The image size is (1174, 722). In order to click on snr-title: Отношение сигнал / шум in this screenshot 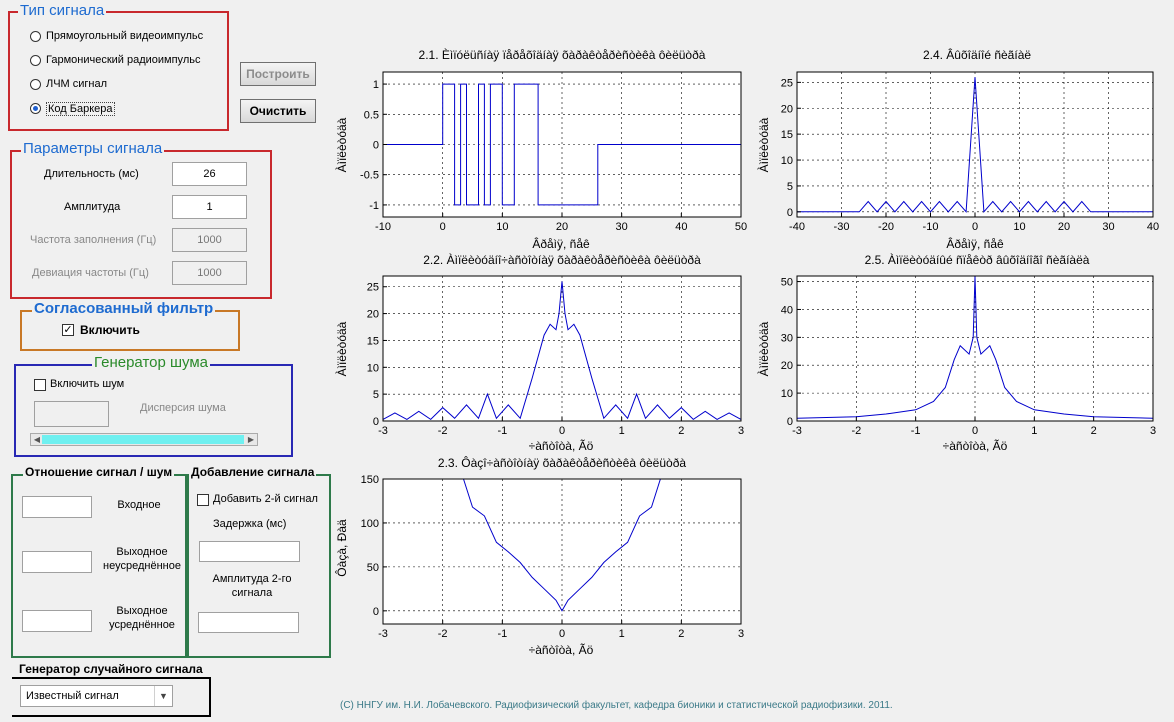, I will do `click(99, 472)`.